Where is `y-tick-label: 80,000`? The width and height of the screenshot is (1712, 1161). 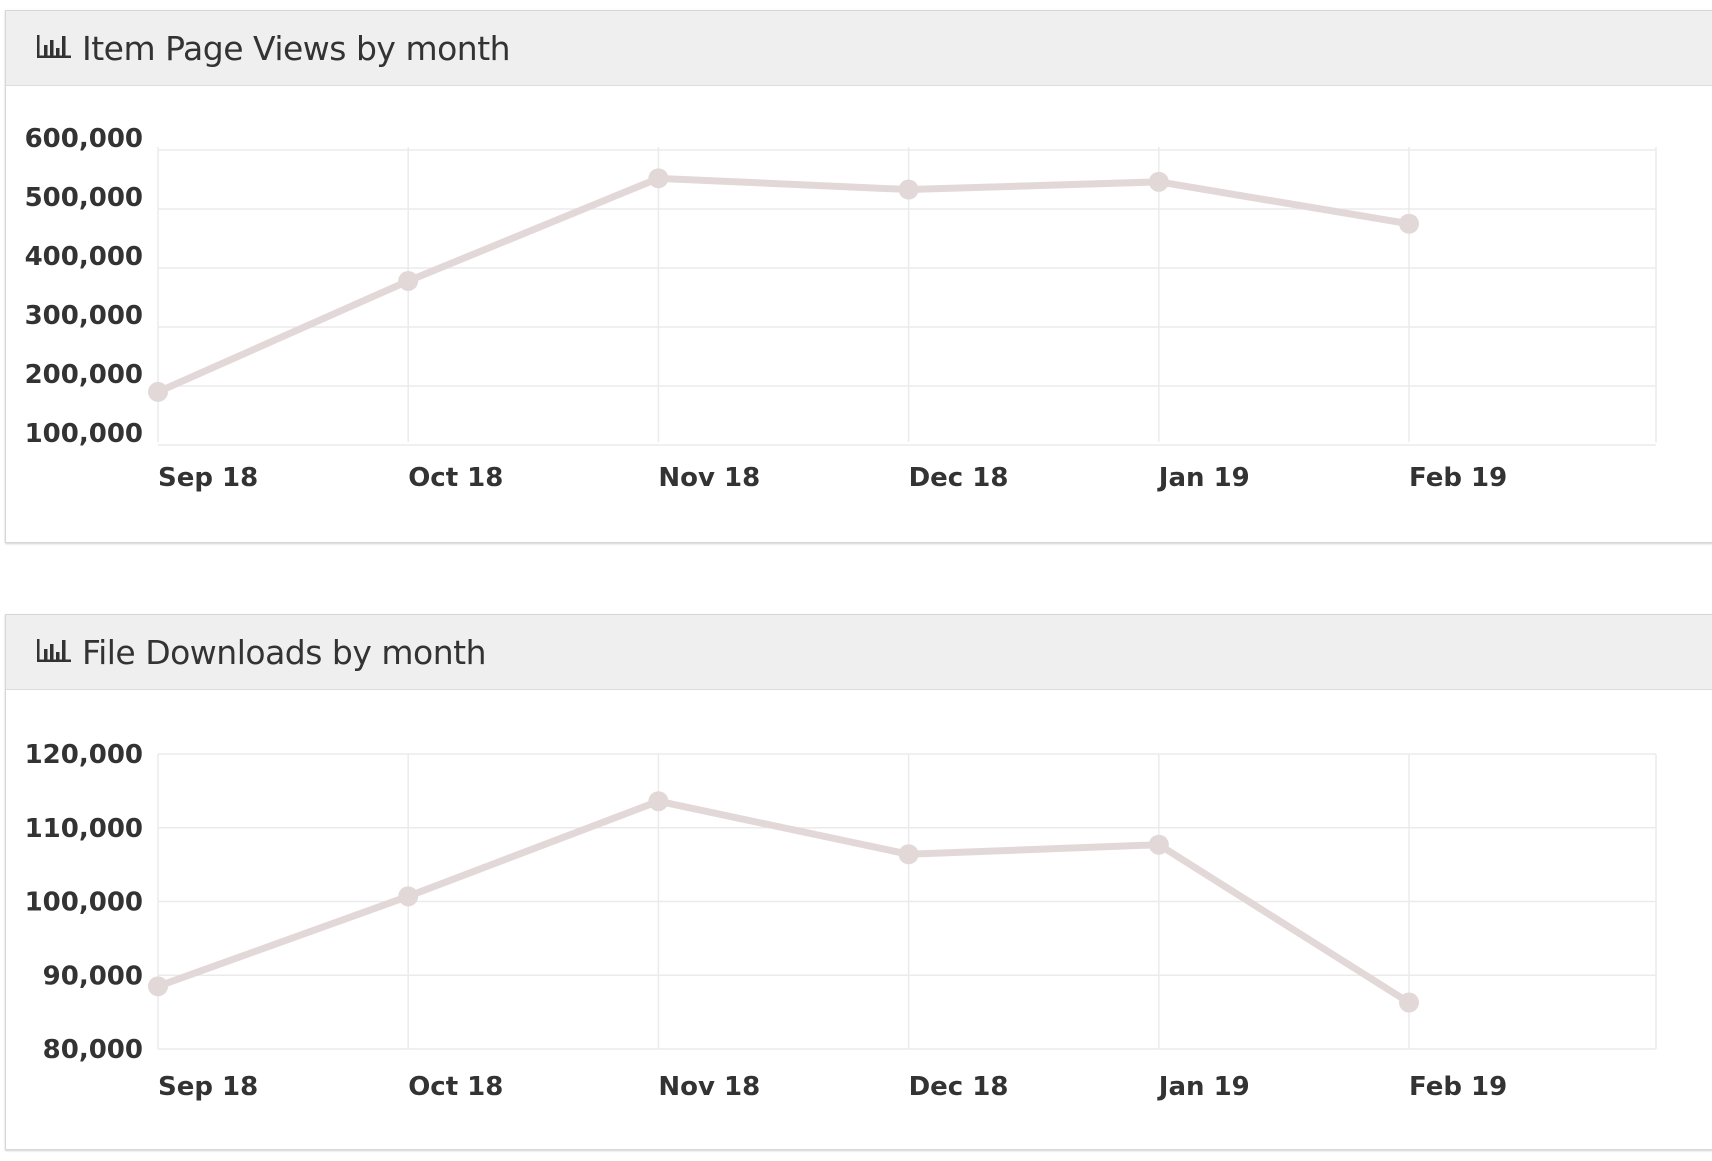 y-tick-label: 80,000 is located at coordinates (93, 1050).